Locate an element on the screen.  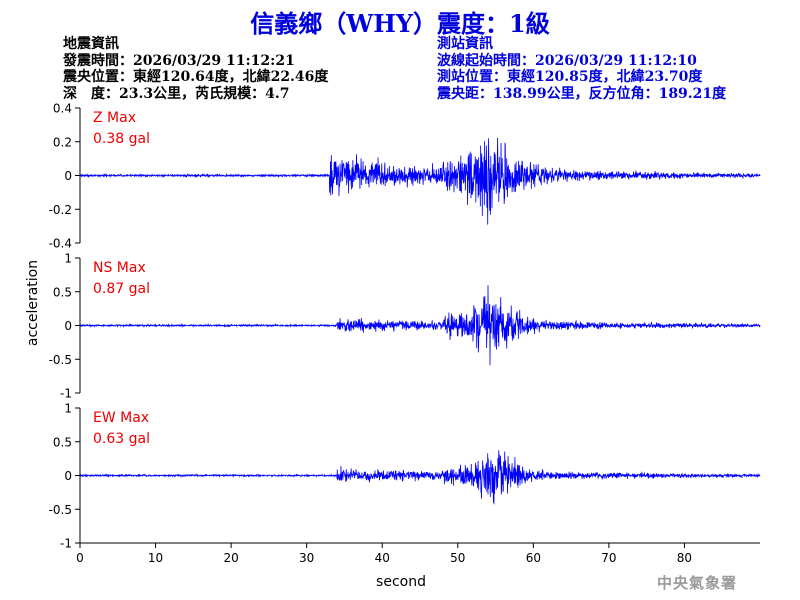
x-tick-label: 80 is located at coordinates (684, 558).